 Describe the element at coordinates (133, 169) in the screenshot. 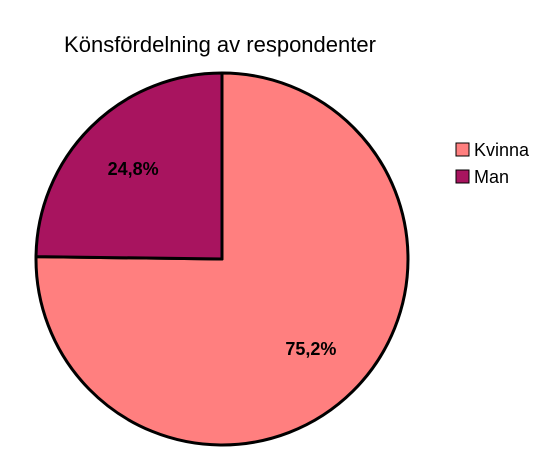

I see `data-label-man: 24,8%` at that location.